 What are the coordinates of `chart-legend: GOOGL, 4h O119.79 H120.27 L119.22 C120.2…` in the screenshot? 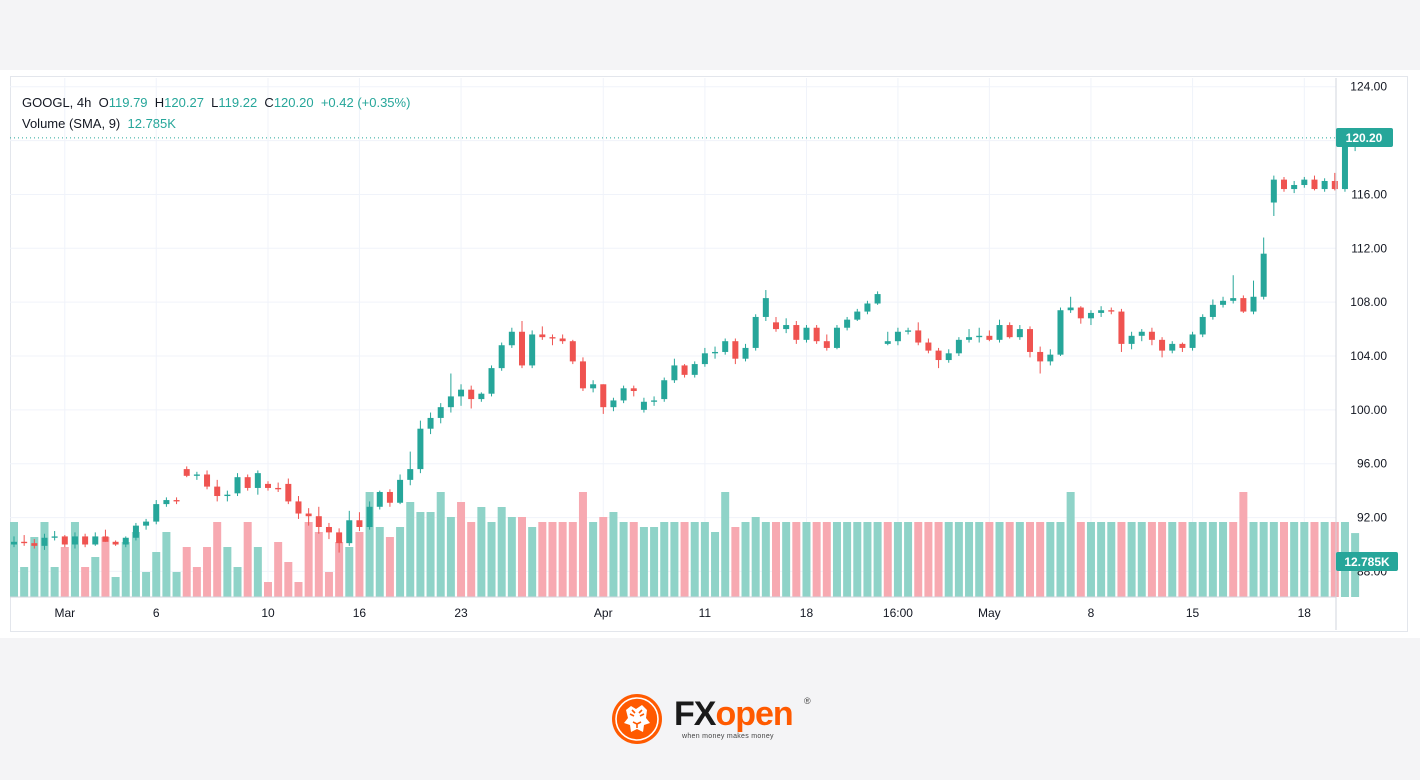 It's located at (216, 113).